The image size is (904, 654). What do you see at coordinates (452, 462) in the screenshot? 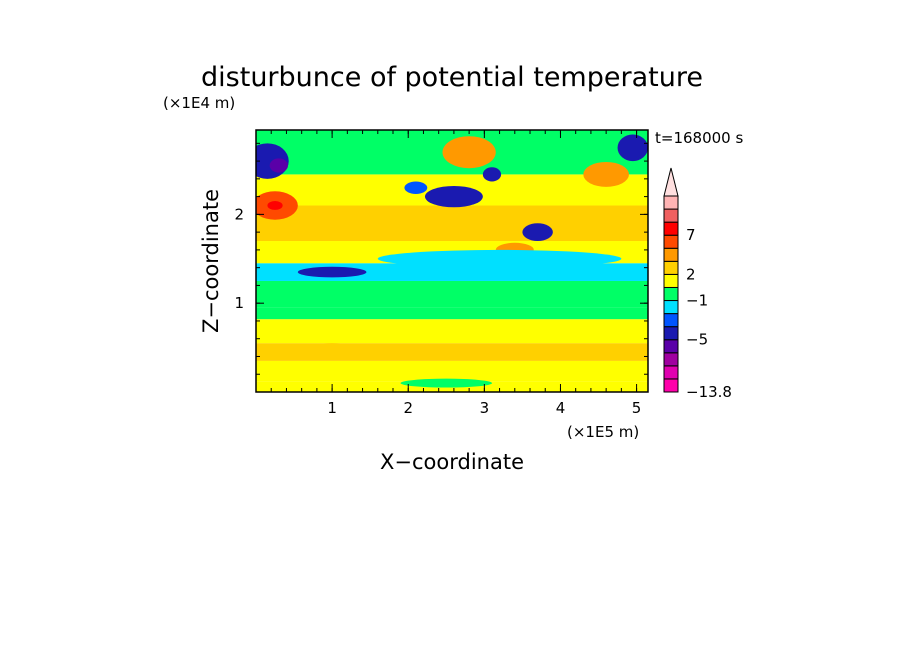
I see `x-axis-label: X−coordinate` at bounding box center [452, 462].